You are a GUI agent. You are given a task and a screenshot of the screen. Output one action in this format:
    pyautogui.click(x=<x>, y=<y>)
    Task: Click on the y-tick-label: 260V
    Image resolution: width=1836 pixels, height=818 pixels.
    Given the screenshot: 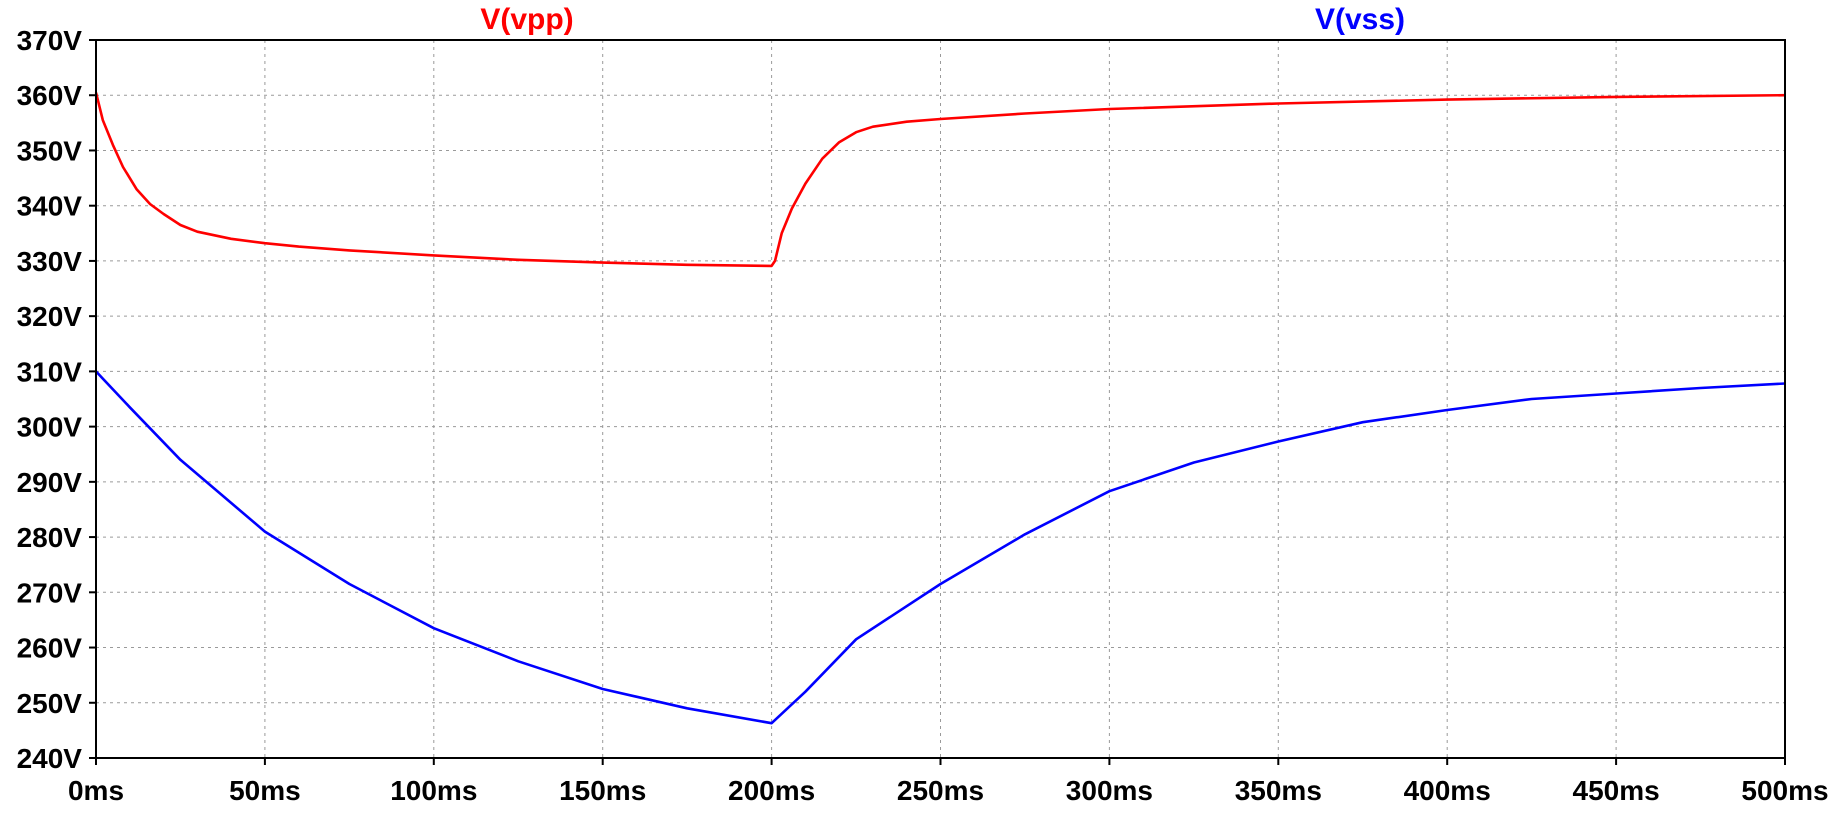 What is the action you would take?
    pyautogui.click(x=50, y=648)
    